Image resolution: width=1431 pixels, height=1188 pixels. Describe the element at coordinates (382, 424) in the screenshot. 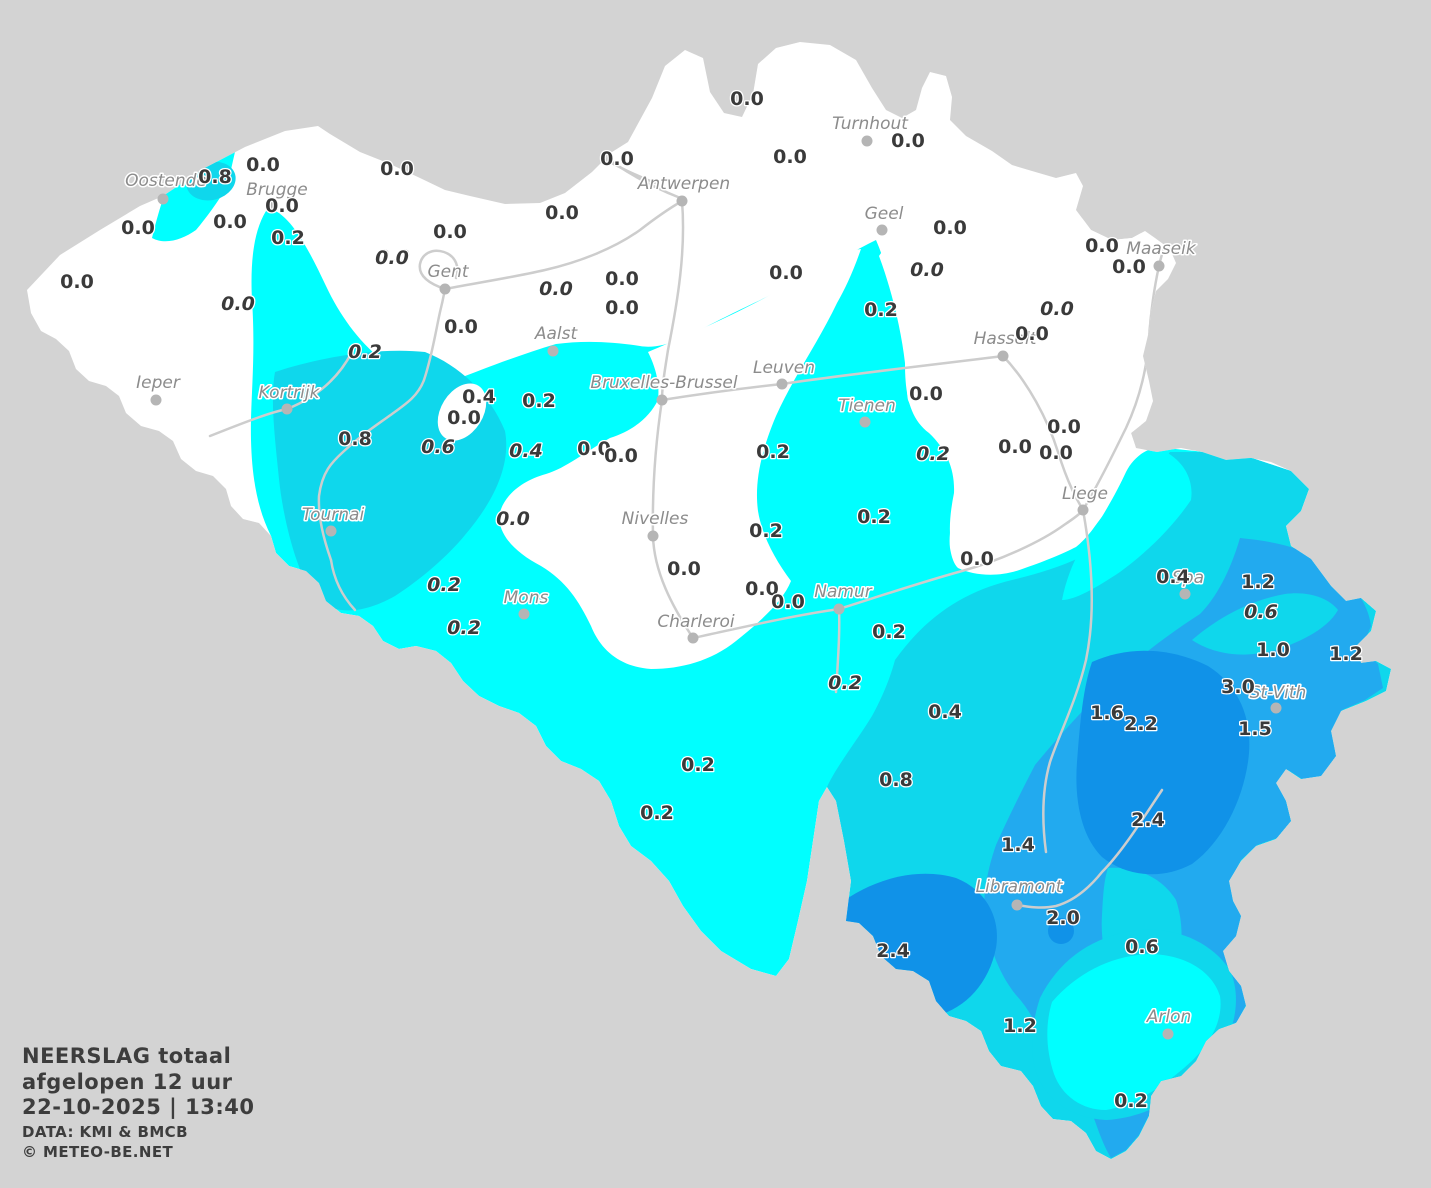

I see `river-schelde-upper` at that location.